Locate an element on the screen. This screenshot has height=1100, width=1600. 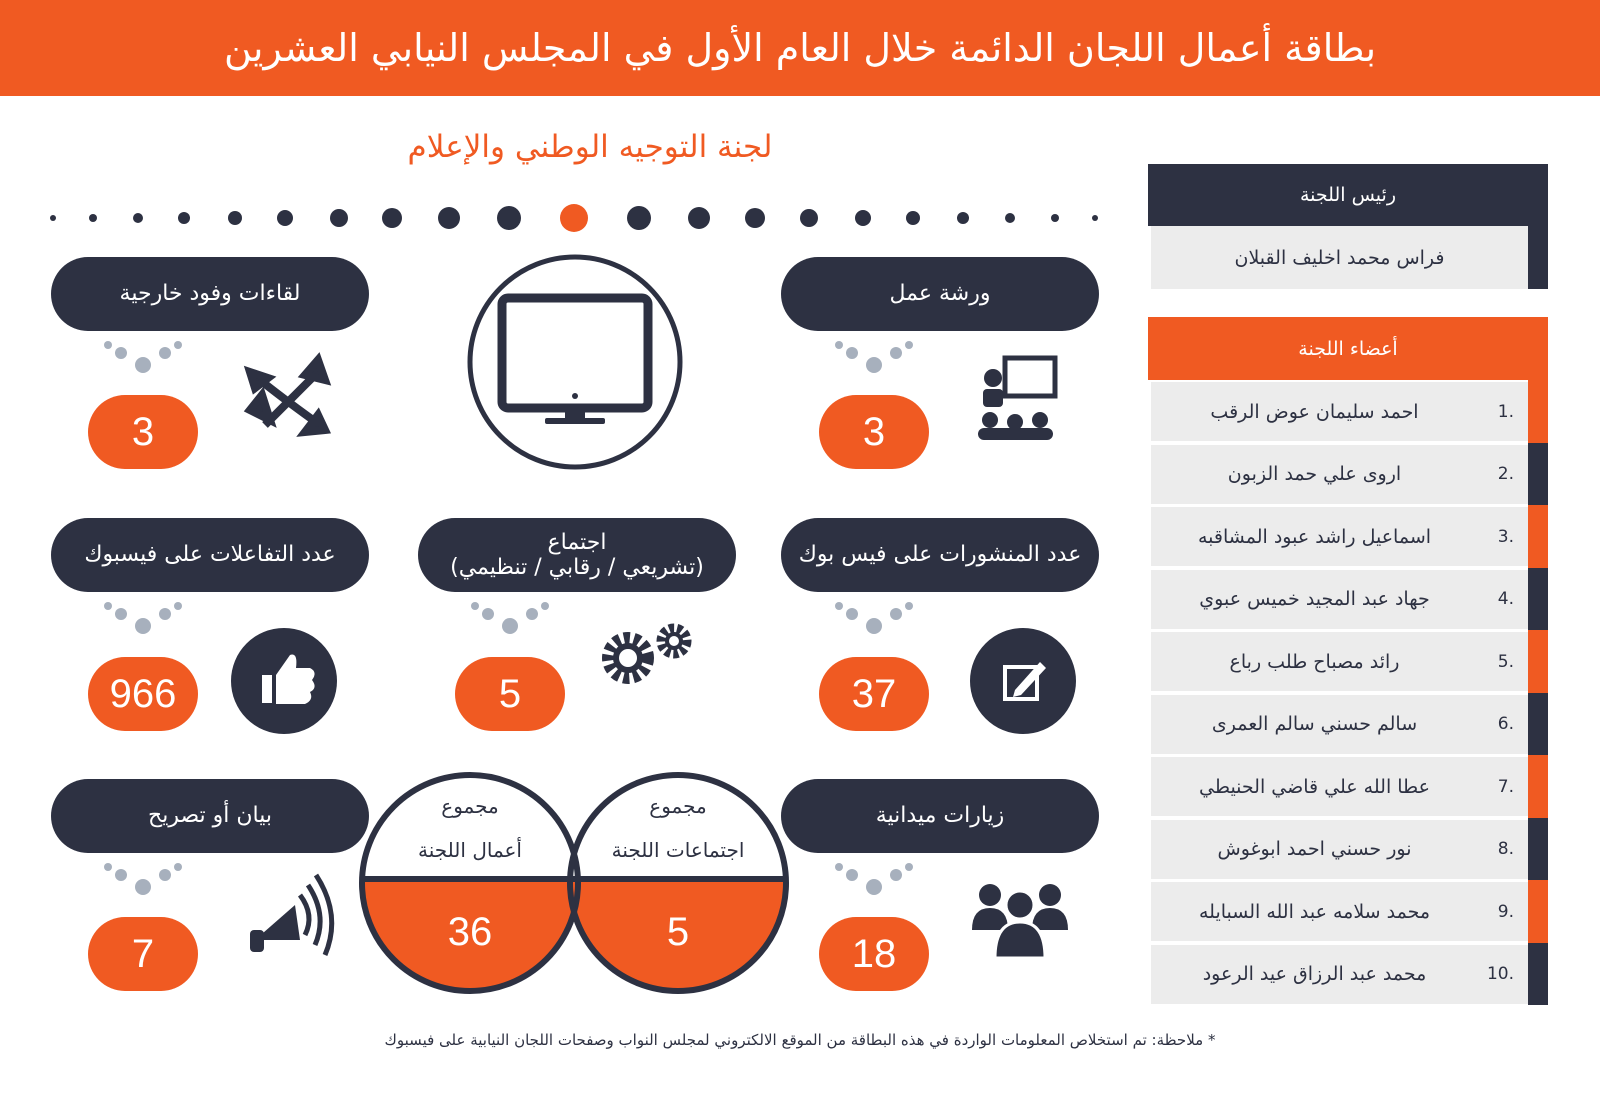
stat-value: 18 is located at coordinates (874, 954).